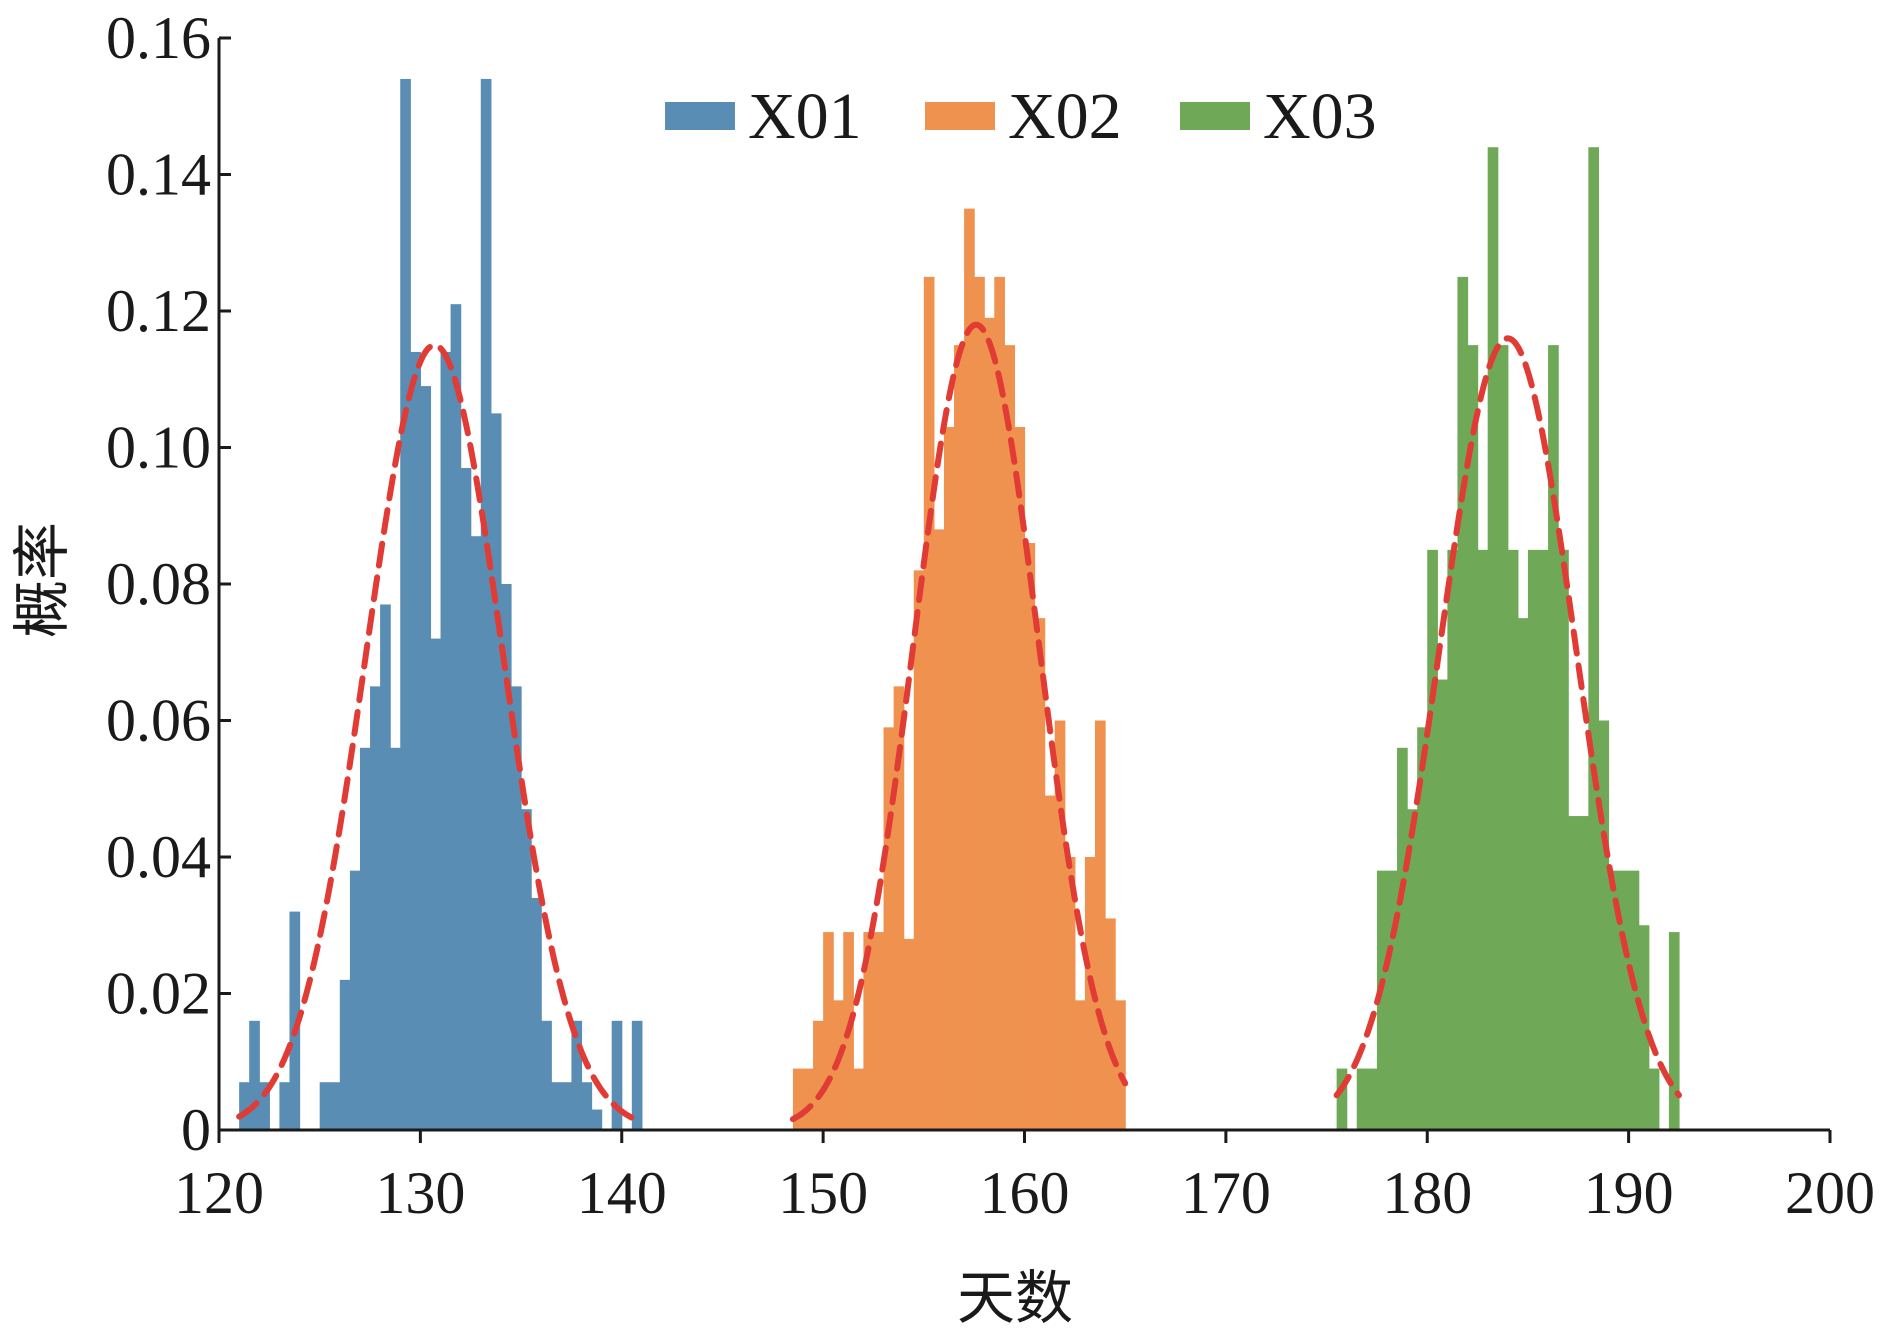  I want to click on x-tick-label: 190, so click(1629, 1193).